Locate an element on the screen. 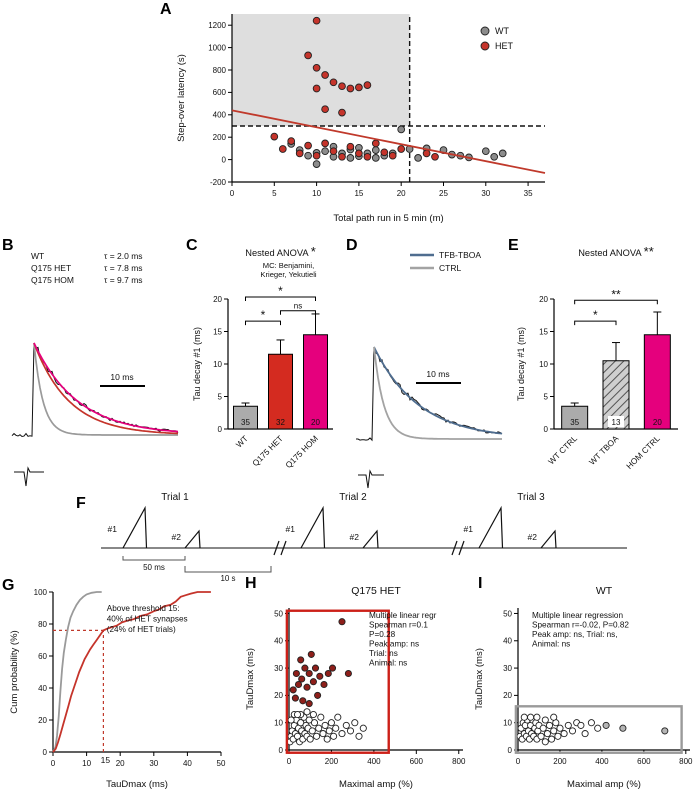 This screenshot has height=795, width=700. break-mark is located at coordinates (461, 548).